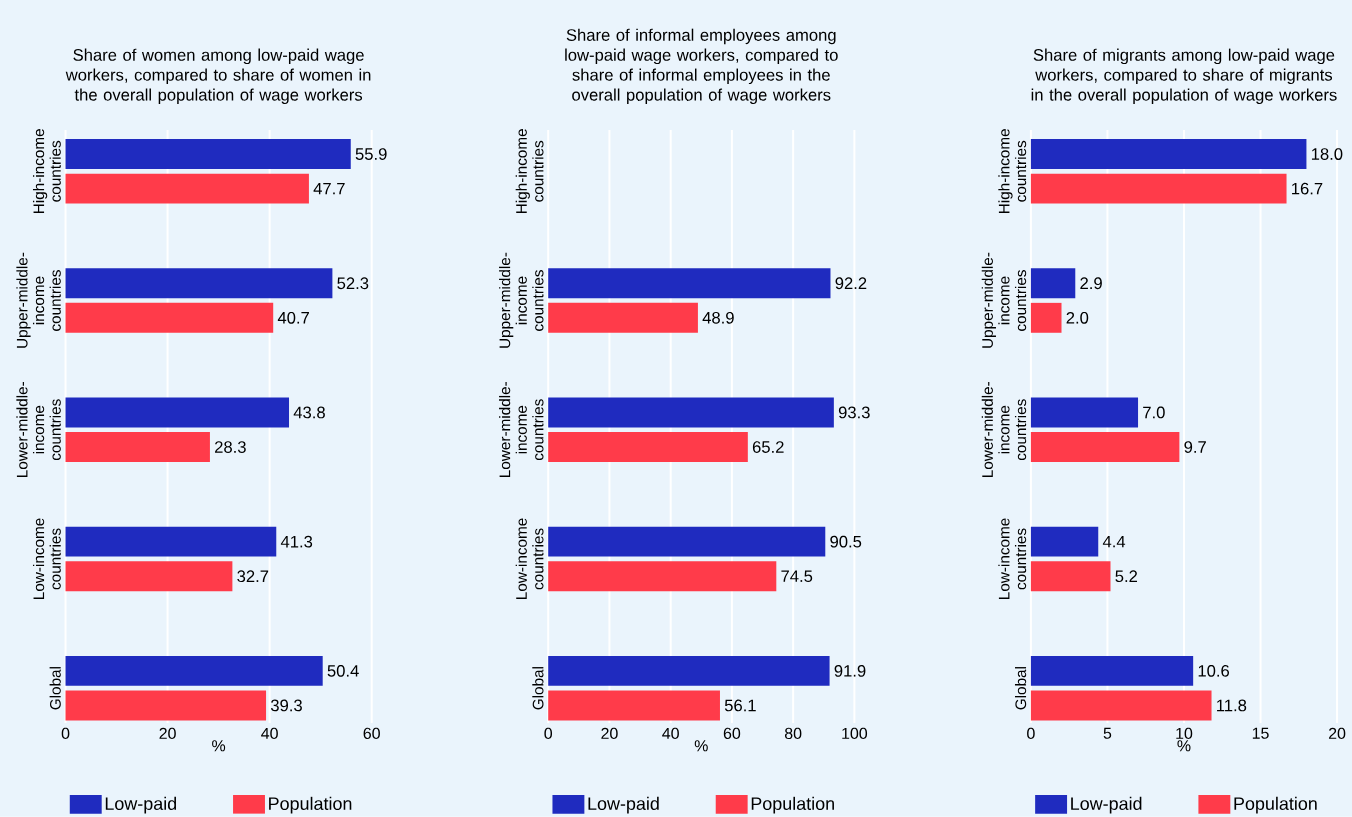  Describe the element at coordinates (286, 705) in the screenshot. I see `data-label: 39.3` at that location.